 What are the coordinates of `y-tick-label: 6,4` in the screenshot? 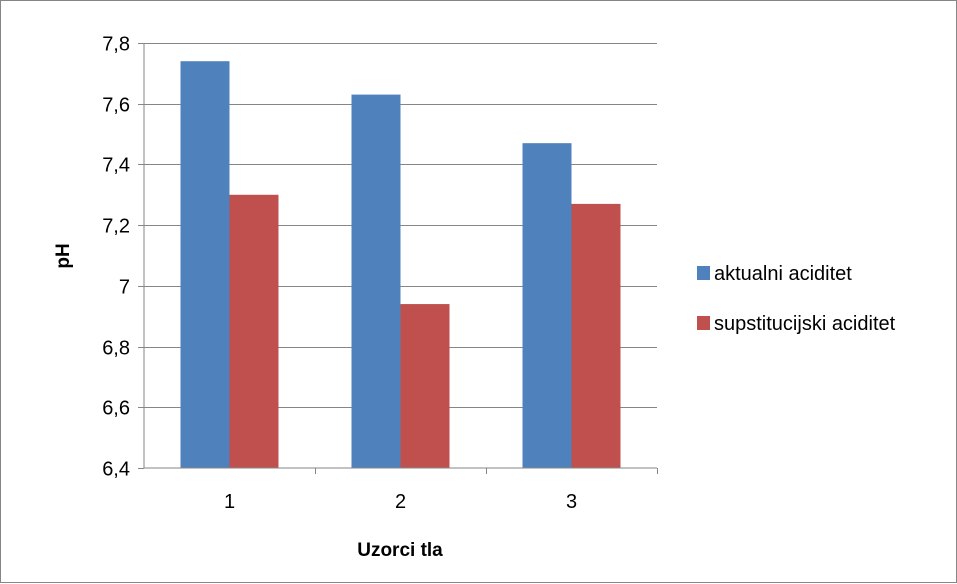 It's located at (116, 470).